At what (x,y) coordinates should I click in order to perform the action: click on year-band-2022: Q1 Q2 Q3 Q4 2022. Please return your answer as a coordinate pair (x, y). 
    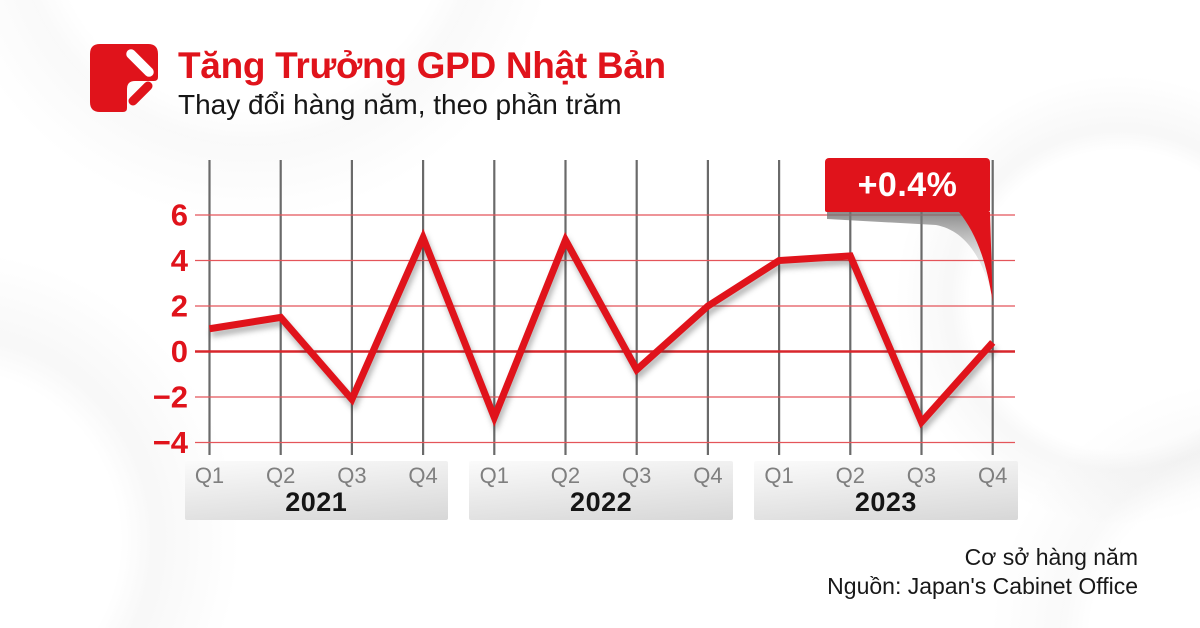
    Looking at the image, I should click on (601, 490).